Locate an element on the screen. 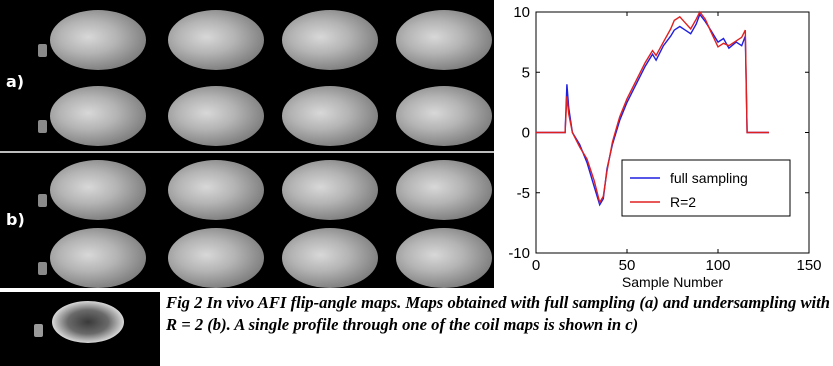 The width and height of the screenshot is (833, 366). y-tick-label: 10 is located at coordinates (521, 12).